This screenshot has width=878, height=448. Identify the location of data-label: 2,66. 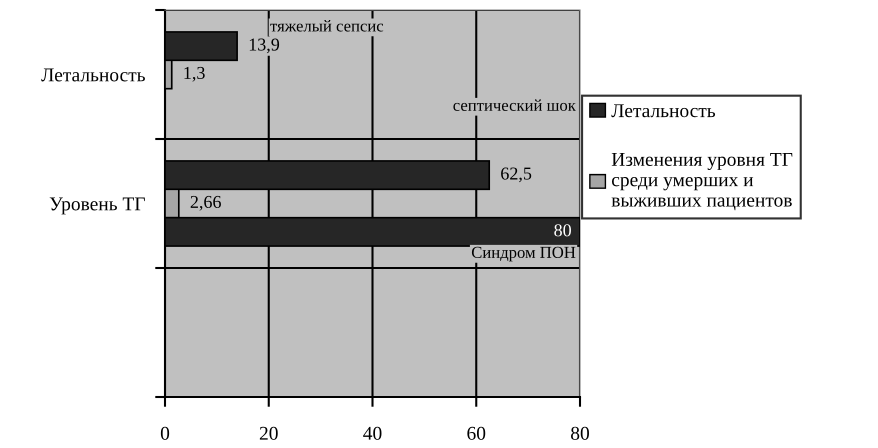
(205, 203).